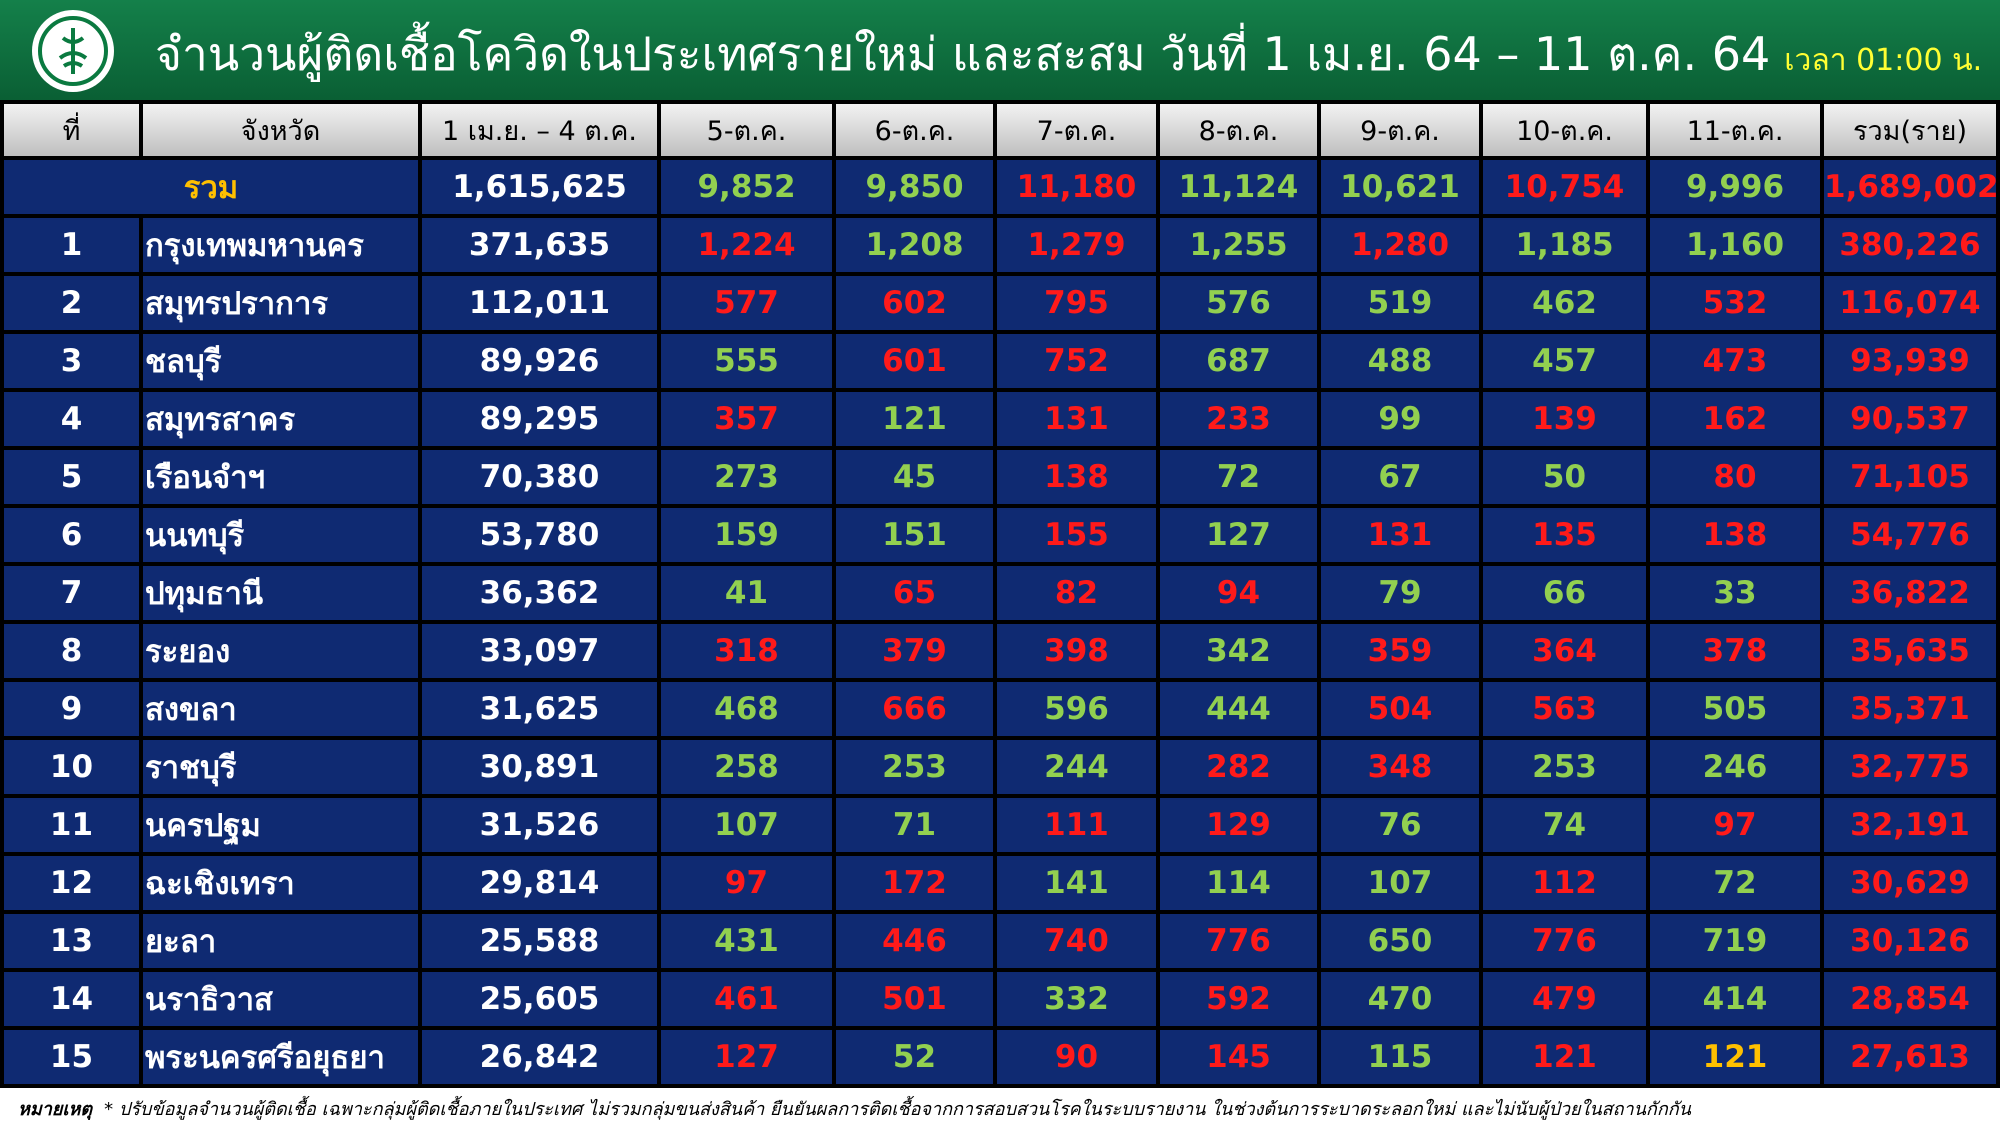 This screenshot has width=2000, height=1125. I want to click on cell: 795, so click(1076, 303).